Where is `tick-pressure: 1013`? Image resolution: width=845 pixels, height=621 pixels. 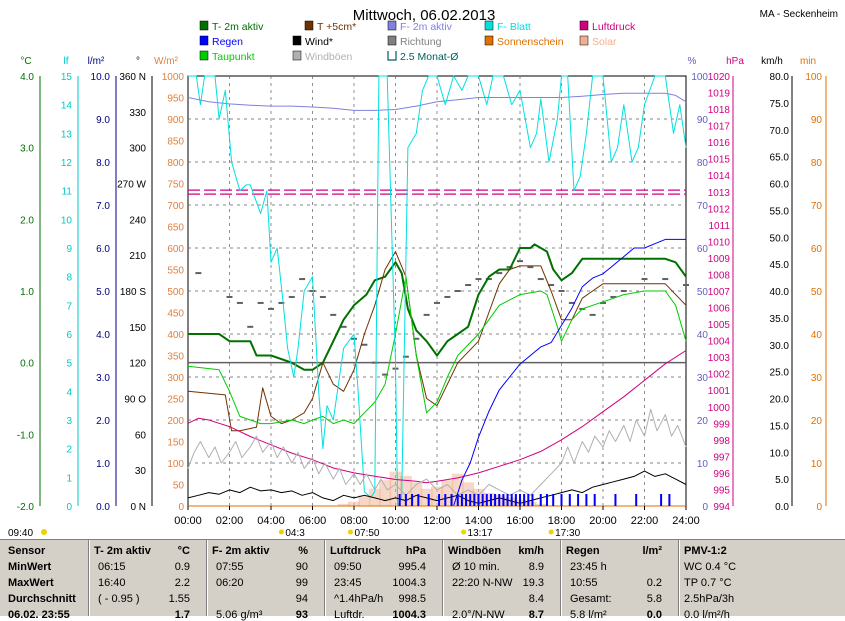
tick-pressure: 1013 is located at coordinates (719, 193).